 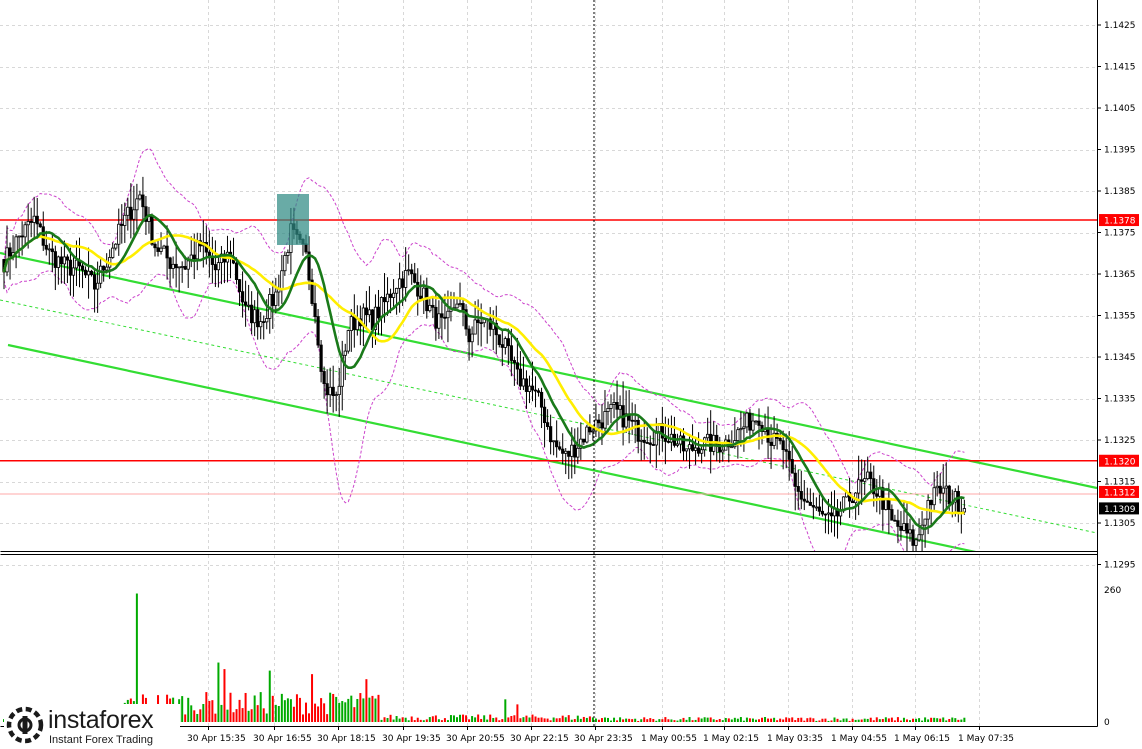 What do you see at coordinates (1120, 510) in the screenshot?
I see `price-tag-label: 1.1309` at bounding box center [1120, 510].